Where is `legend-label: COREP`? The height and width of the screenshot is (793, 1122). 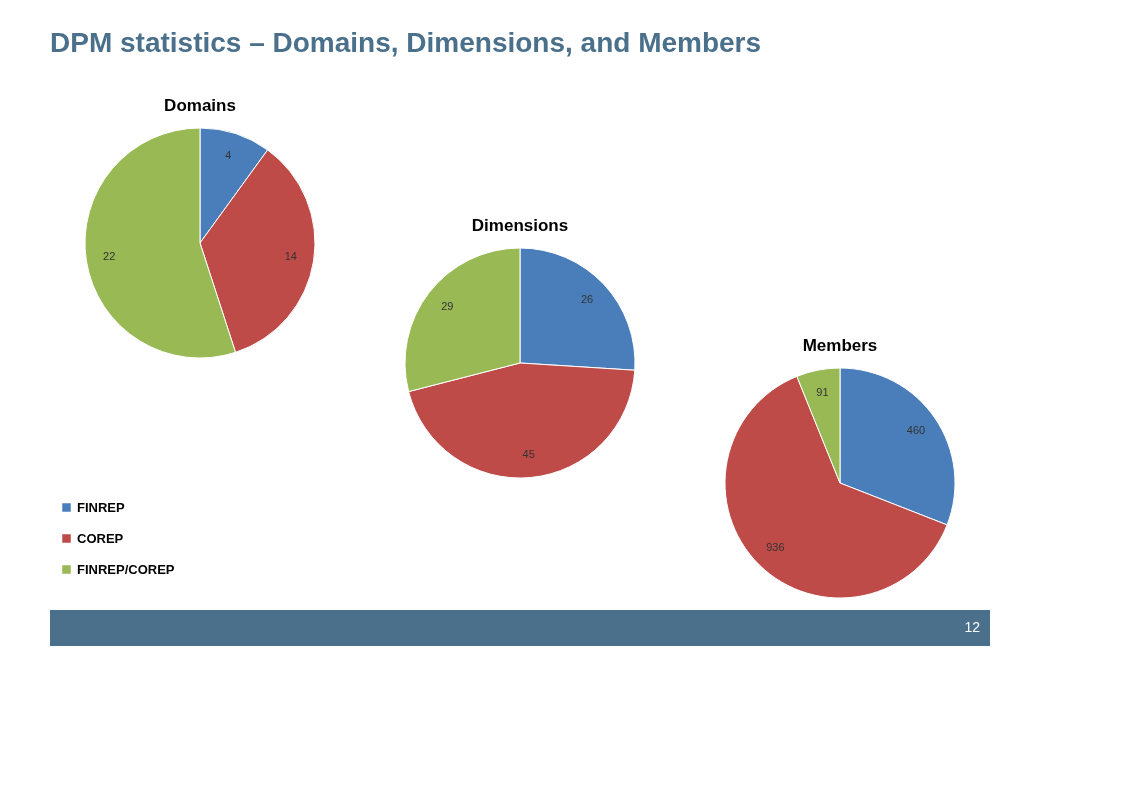
legend-label: COREP is located at coordinates (100, 538).